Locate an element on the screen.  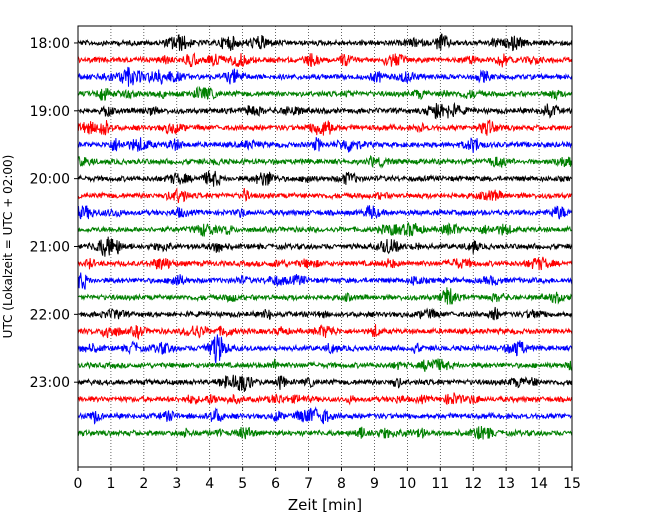
y-tick-label-20:00: 20:00 is located at coordinates (50, 180).